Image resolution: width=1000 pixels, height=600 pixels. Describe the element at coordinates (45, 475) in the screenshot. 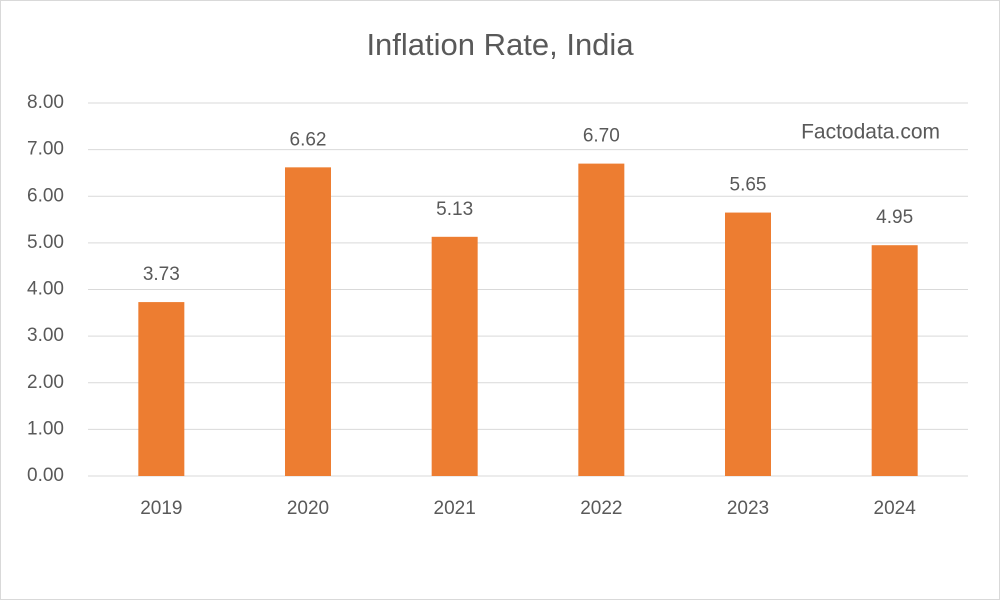

I see `y-tick-label: 0.00` at that location.